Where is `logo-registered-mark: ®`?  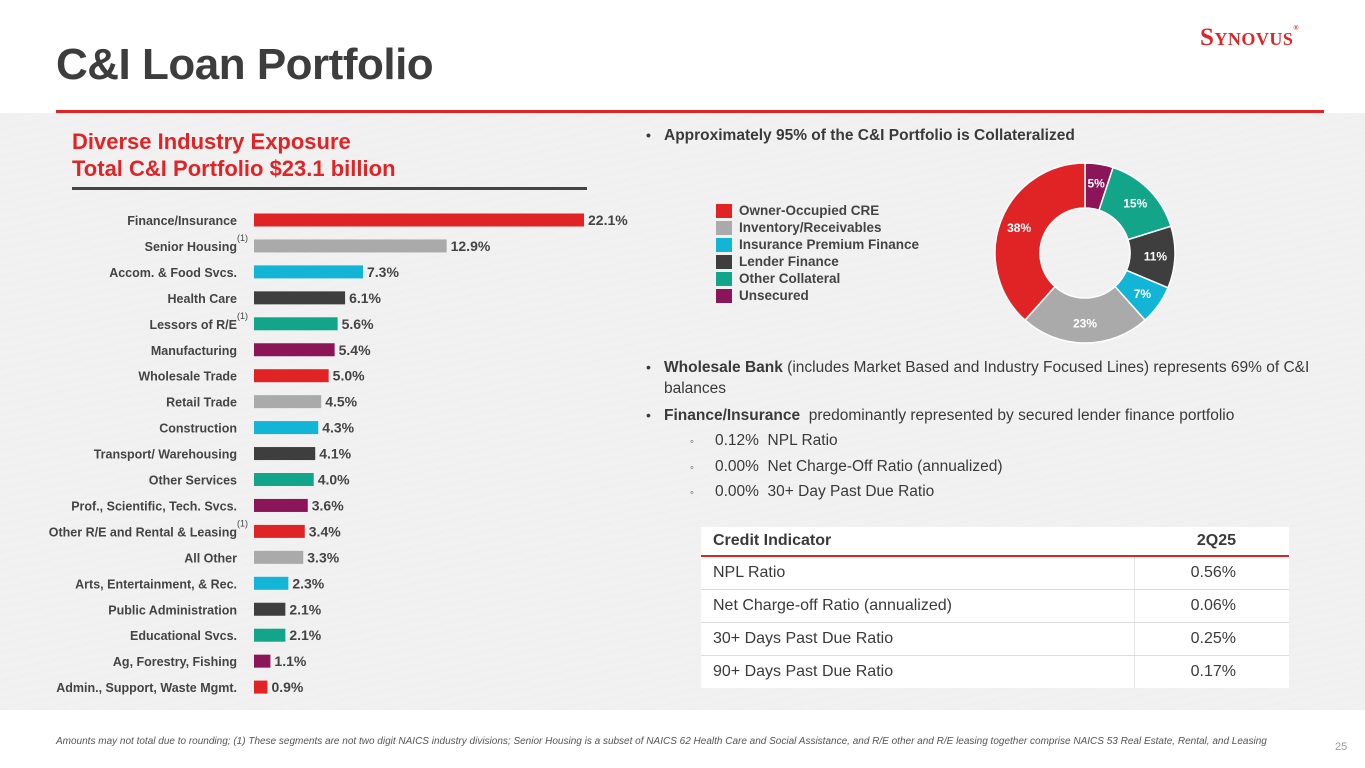
logo-registered-mark: ® is located at coordinates (1296, 28).